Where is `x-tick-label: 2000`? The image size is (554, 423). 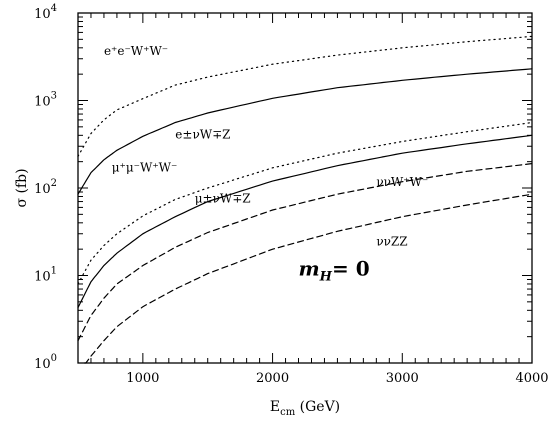 x-tick-label: 2000 is located at coordinates (272, 378).